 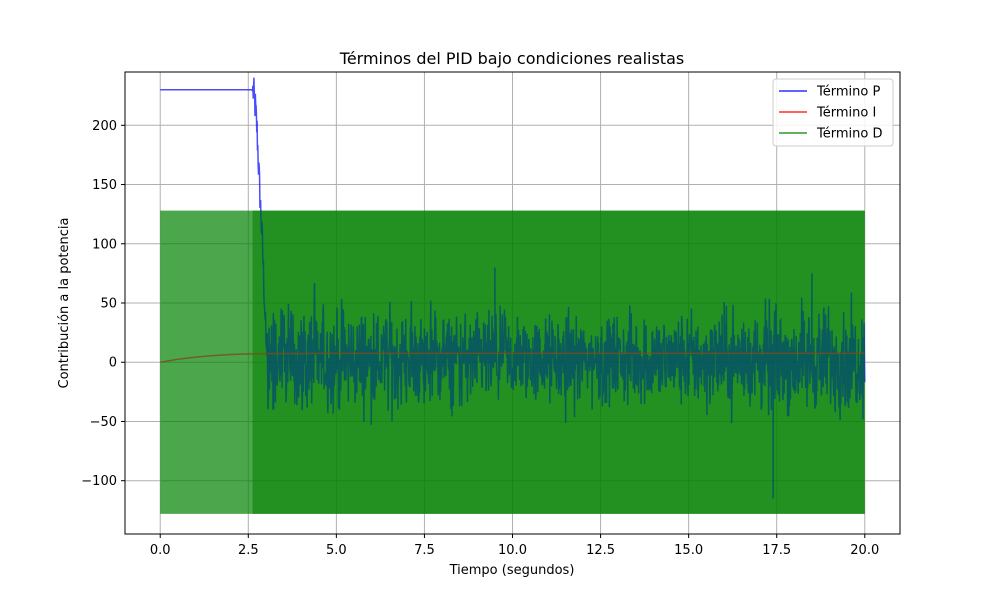 What do you see at coordinates (512, 357) in the screenshot?
I see `series-i-line` at bounding box center [512, 357].